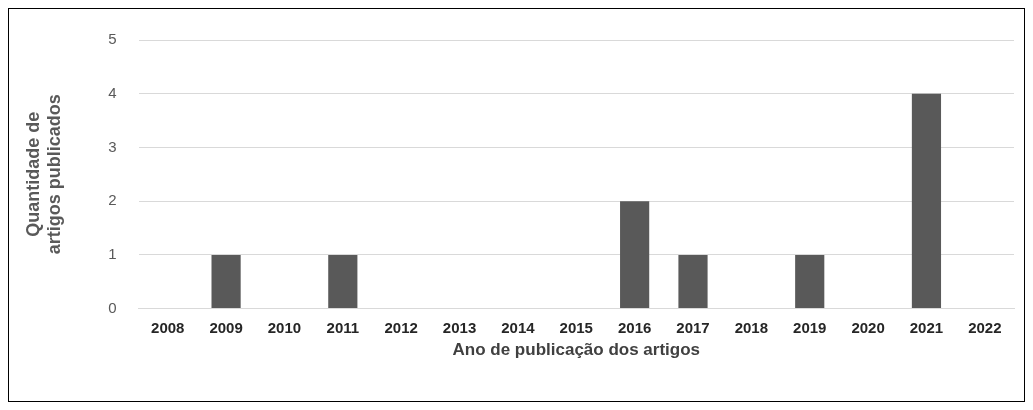 The image size is (1033, 410). I want to click on x-axis-title: Ano de publicação dos artigos, so click(576, 350).